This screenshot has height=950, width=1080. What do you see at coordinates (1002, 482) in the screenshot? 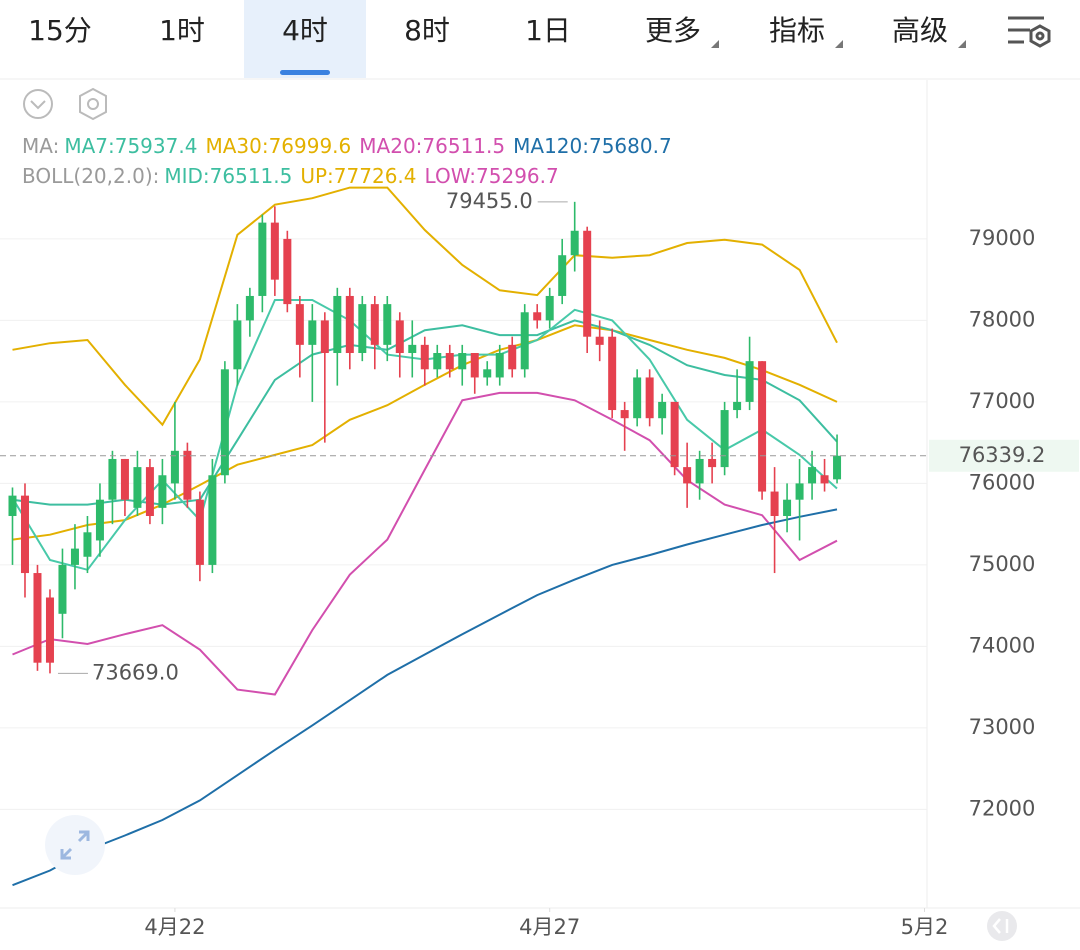
I see `y-tick-label: 76000` at bounding box center [1002, 482].